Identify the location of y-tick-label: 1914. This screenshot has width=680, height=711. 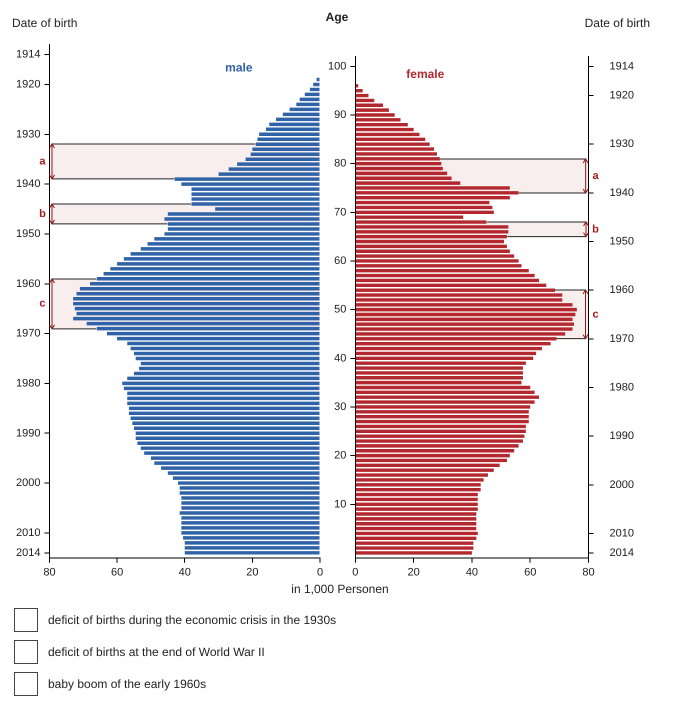
(28, 54).